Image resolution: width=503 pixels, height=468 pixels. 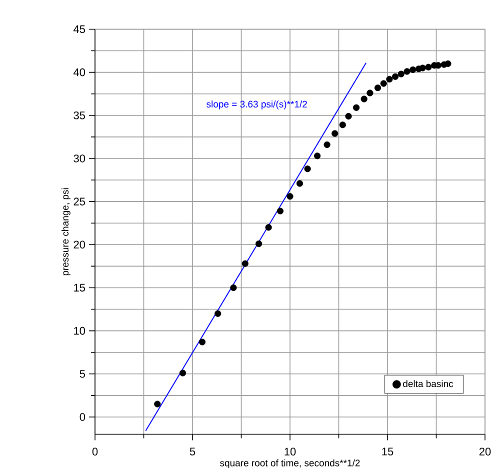 What do you see at coordinates (290, 452) in the screenshot?
I see `x-tick-label: 10` at bounding box center [290, 452].